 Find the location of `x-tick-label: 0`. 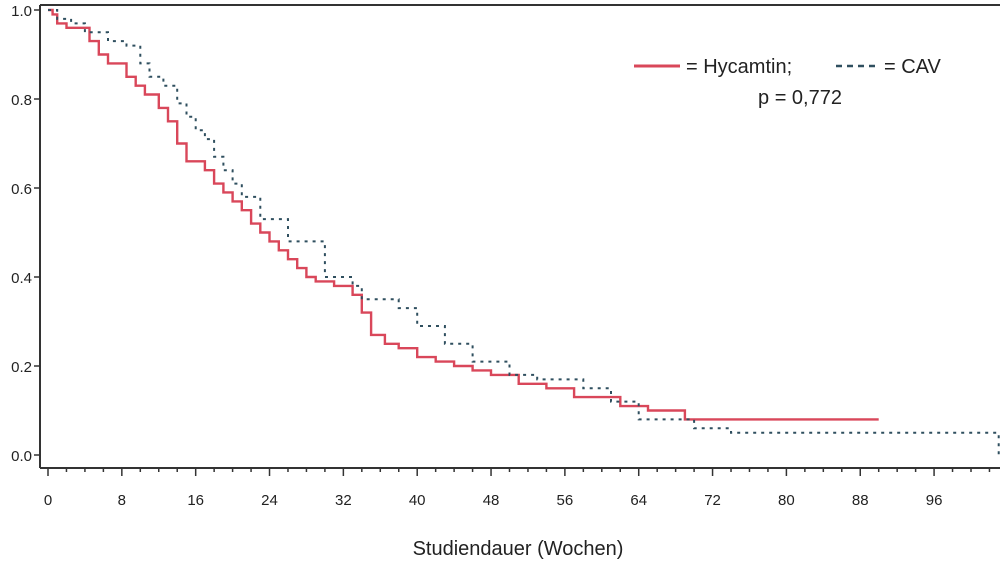

x-tick-label: 0 is located at coordinates (48, 500).